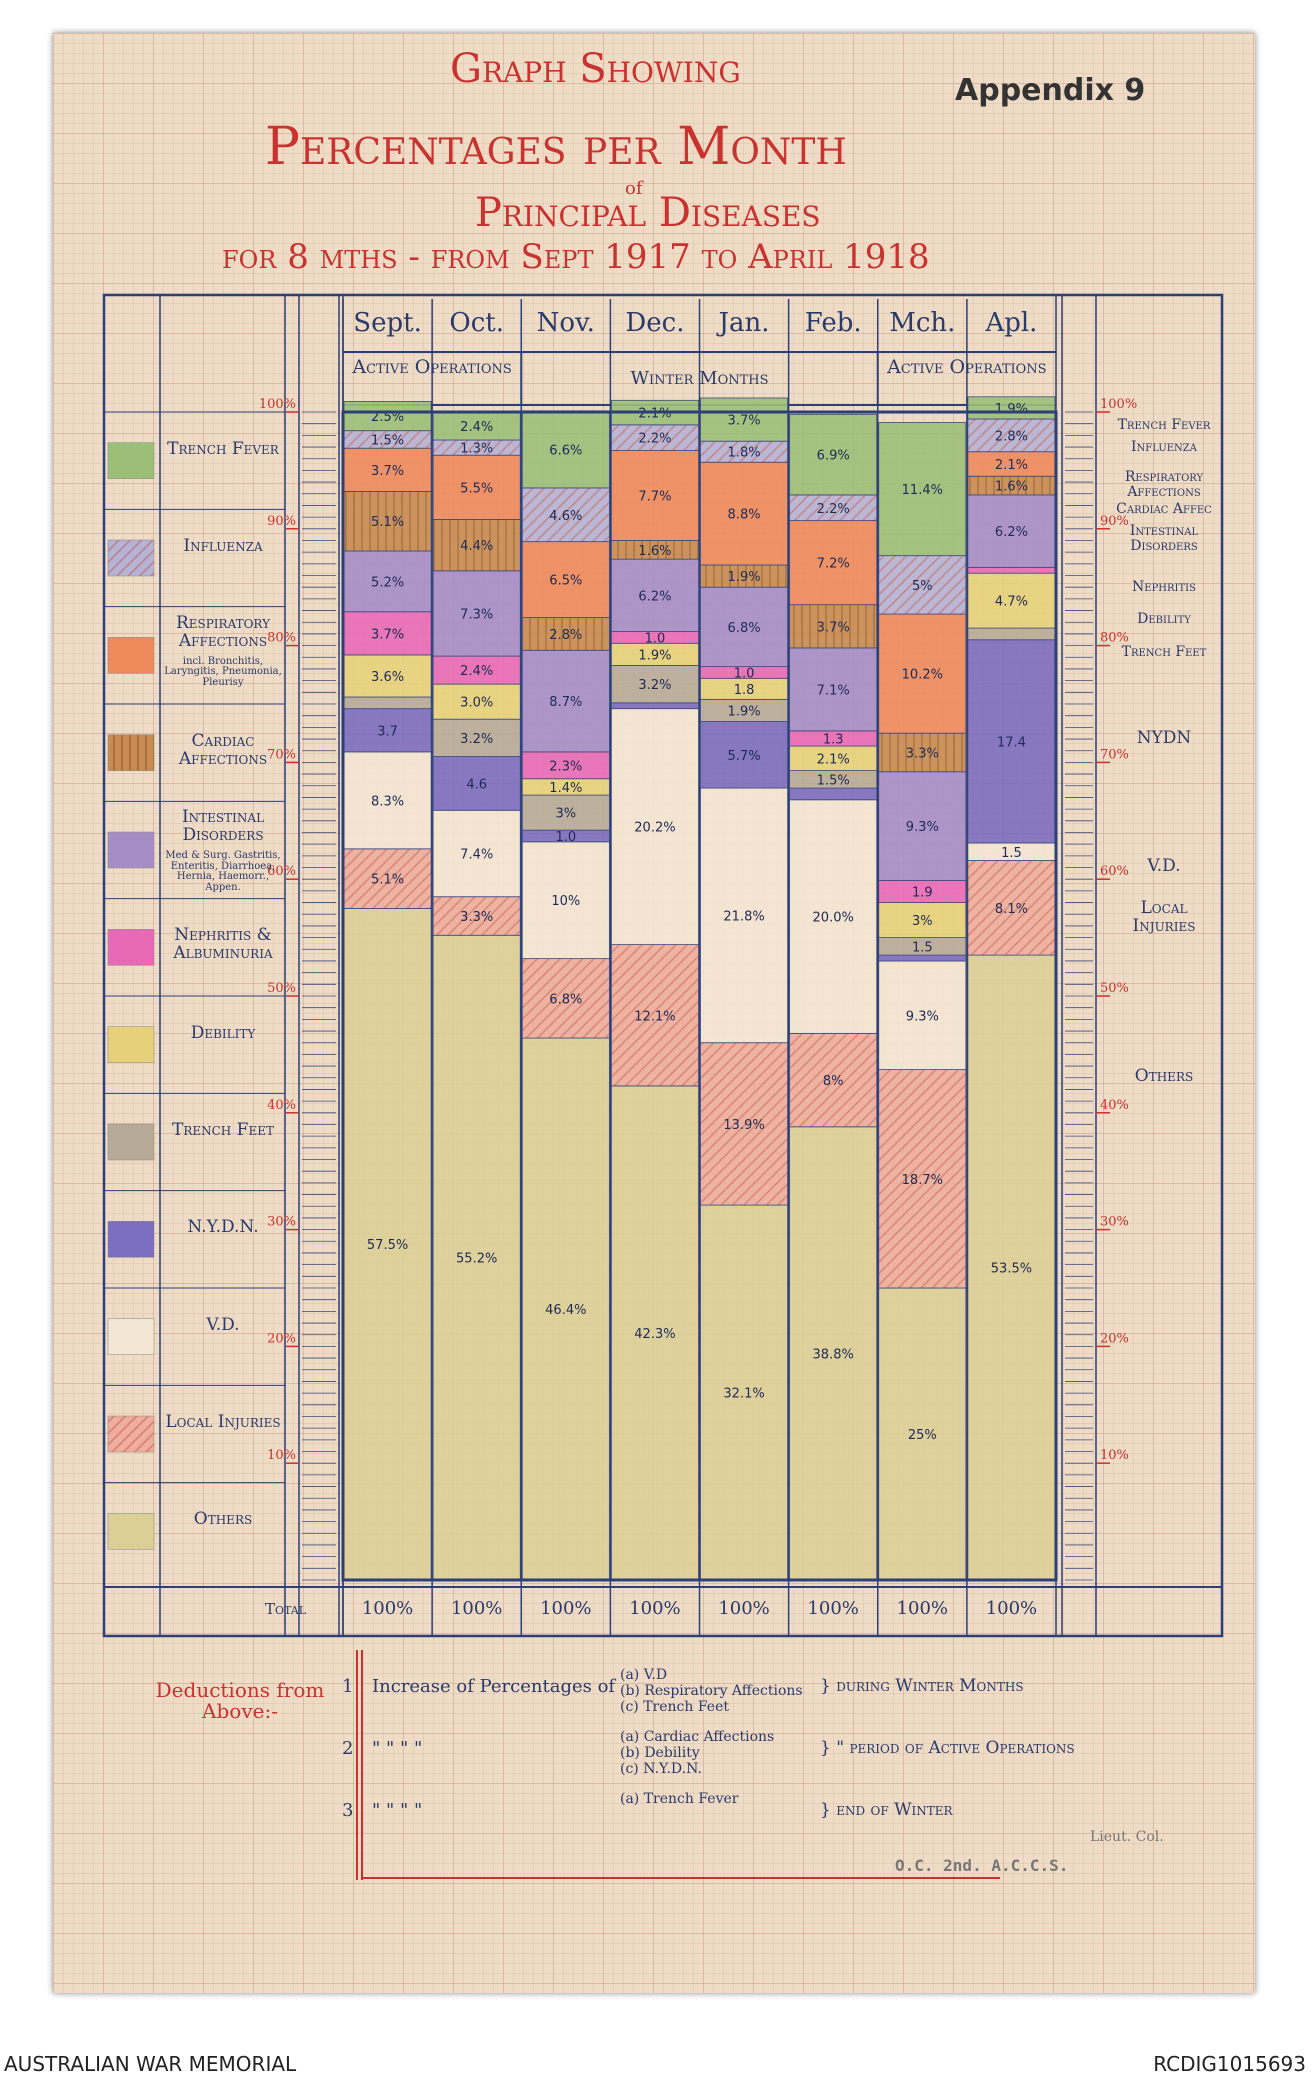  What do you see at coordinates (1114, 1338) in the screenshot?
I see `y-tick-label: 20%` at bounding box center [1114, 1338].